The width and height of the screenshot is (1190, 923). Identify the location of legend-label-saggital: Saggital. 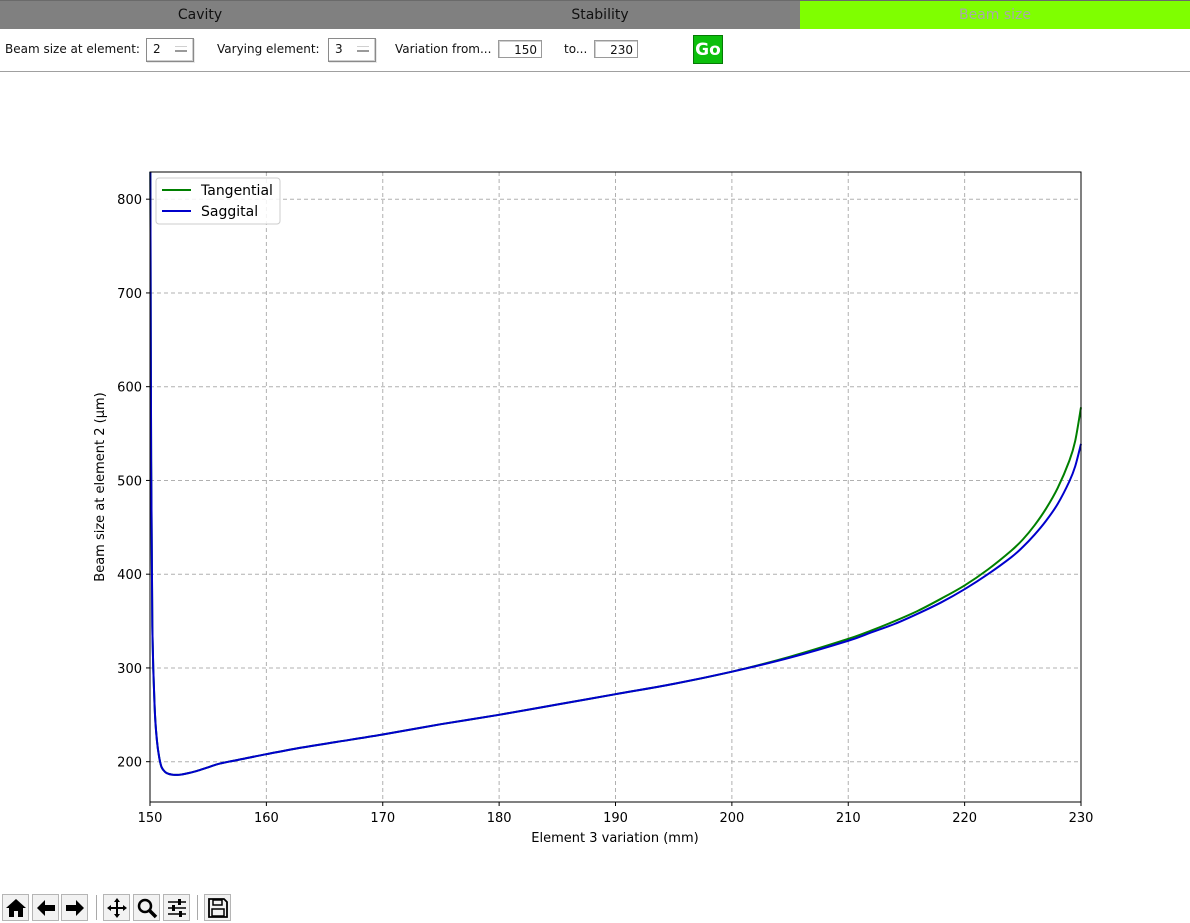
(229, 212).